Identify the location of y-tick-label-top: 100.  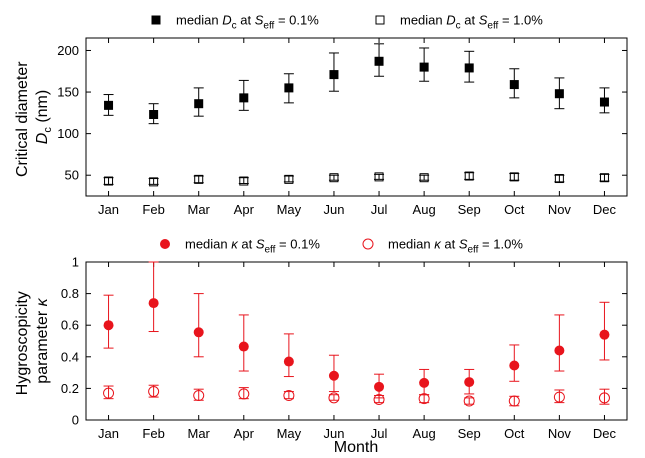
(68, 133).